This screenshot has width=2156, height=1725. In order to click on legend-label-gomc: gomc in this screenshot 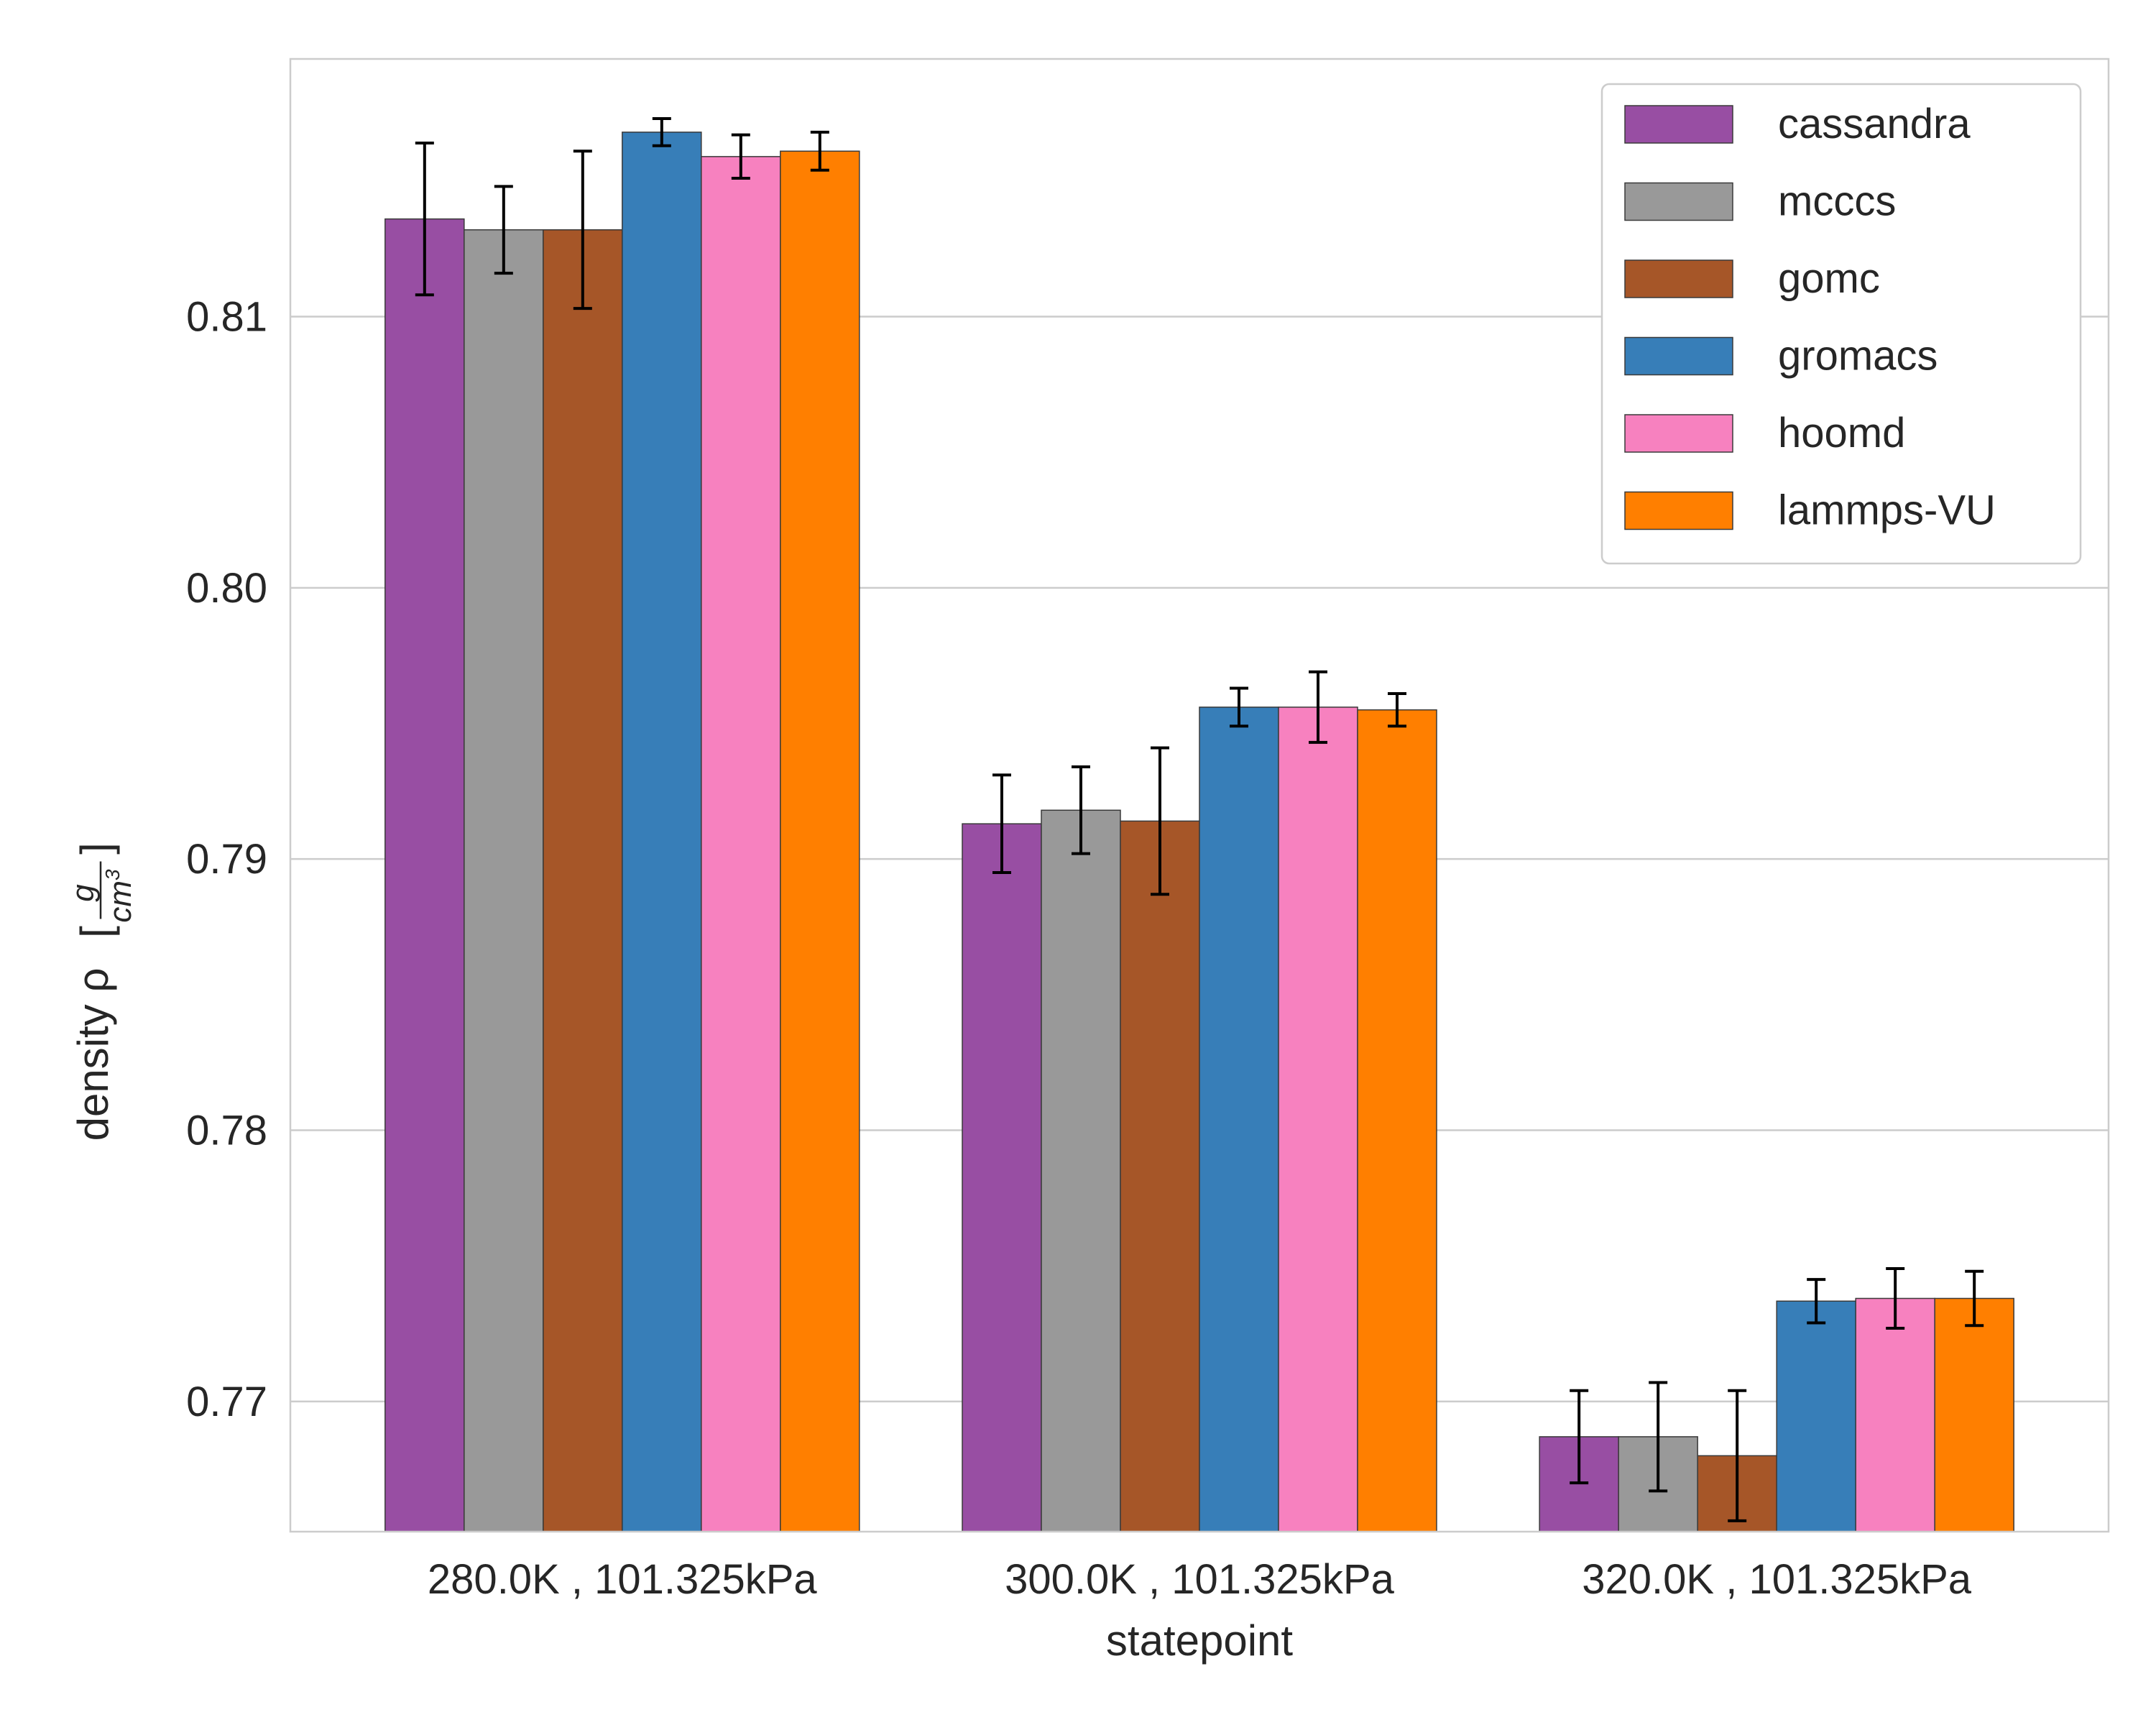, I will do `click(1829, 278)`.